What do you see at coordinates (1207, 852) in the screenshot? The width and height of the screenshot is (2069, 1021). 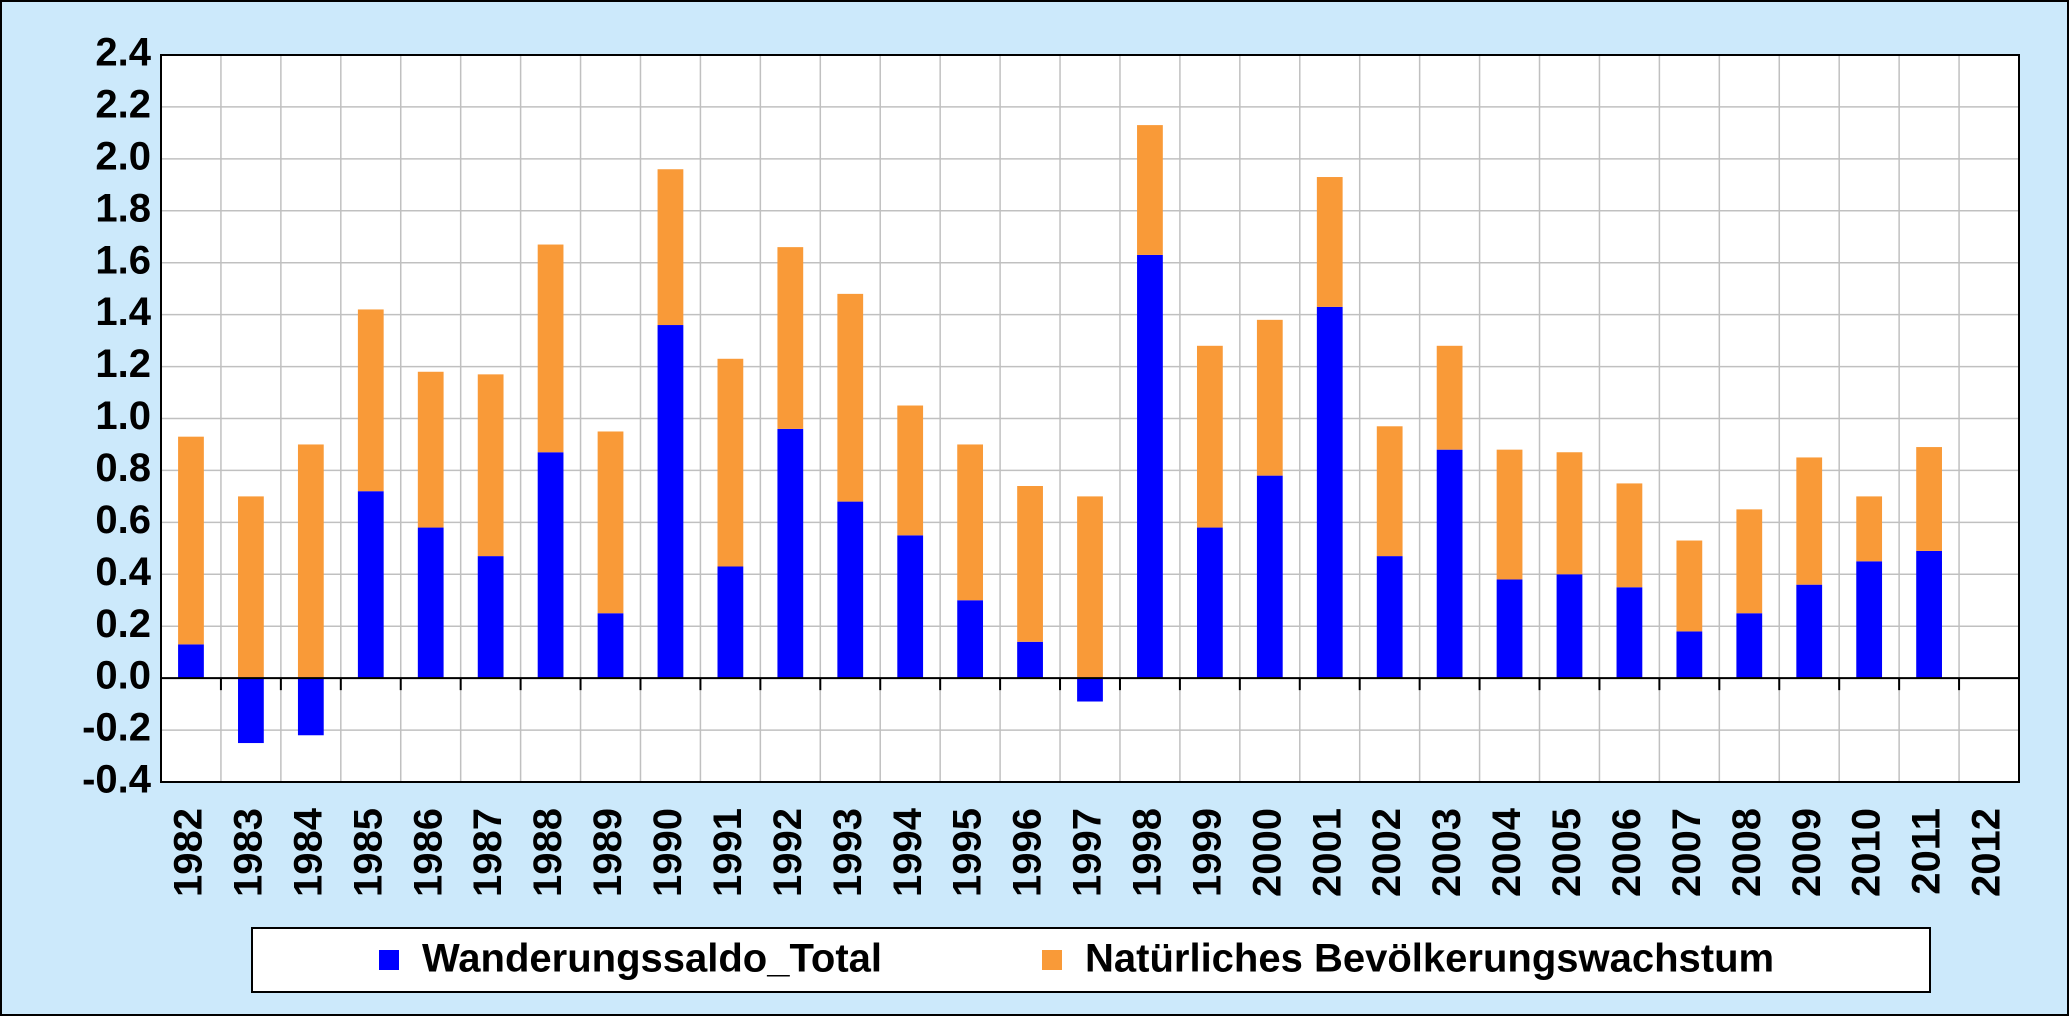 I see `x-tick-label: 1999` at bounding box center [1207, 852].